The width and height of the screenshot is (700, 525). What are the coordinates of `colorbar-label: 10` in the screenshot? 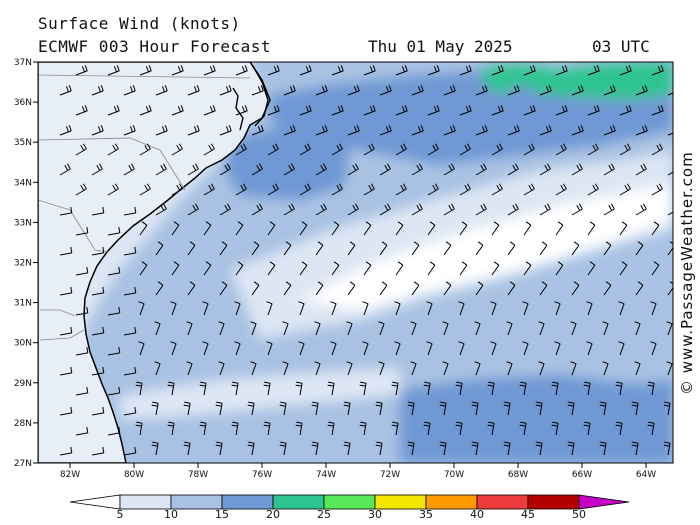 It's located at (171, 514).